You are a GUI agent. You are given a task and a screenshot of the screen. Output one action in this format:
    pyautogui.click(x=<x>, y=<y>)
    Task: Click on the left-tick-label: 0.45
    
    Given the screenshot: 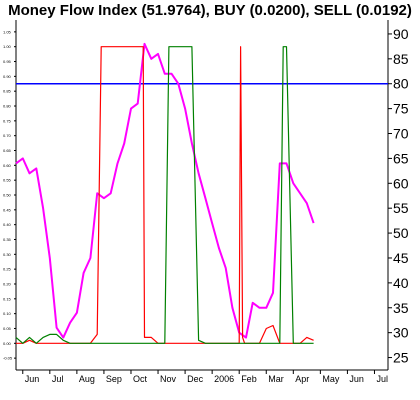 What is the action you would take?
    pyautogui.click(x=7, y=209)
    